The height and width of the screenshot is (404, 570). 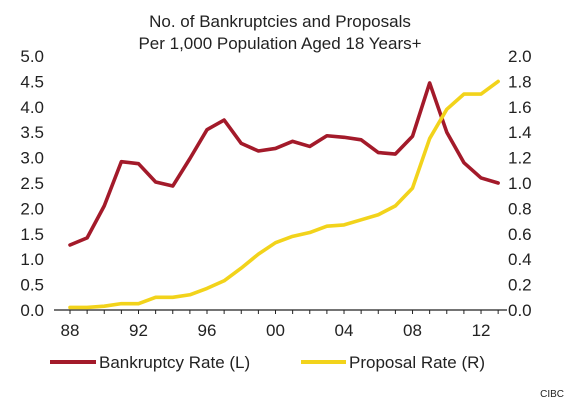 What do you see at coordinates (32, 158) in the screenshot?
I see `left-y-tick-label: 3.0` at bounding box center [32, 158].